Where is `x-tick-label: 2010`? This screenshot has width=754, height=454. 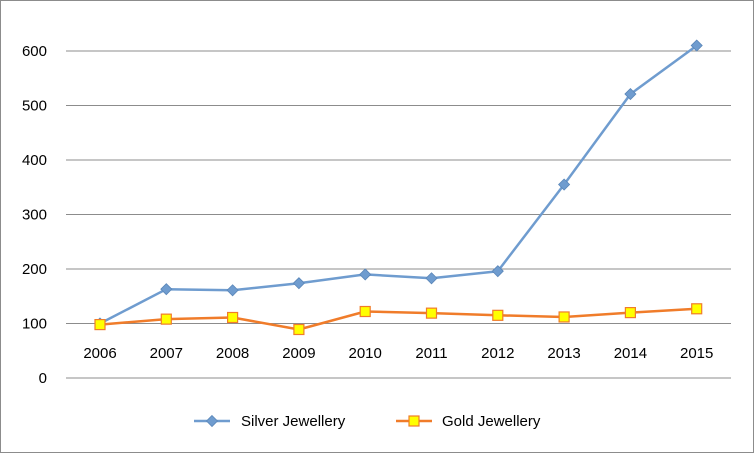 x-tick-label: 2010 is located at coordinates (365, 353).